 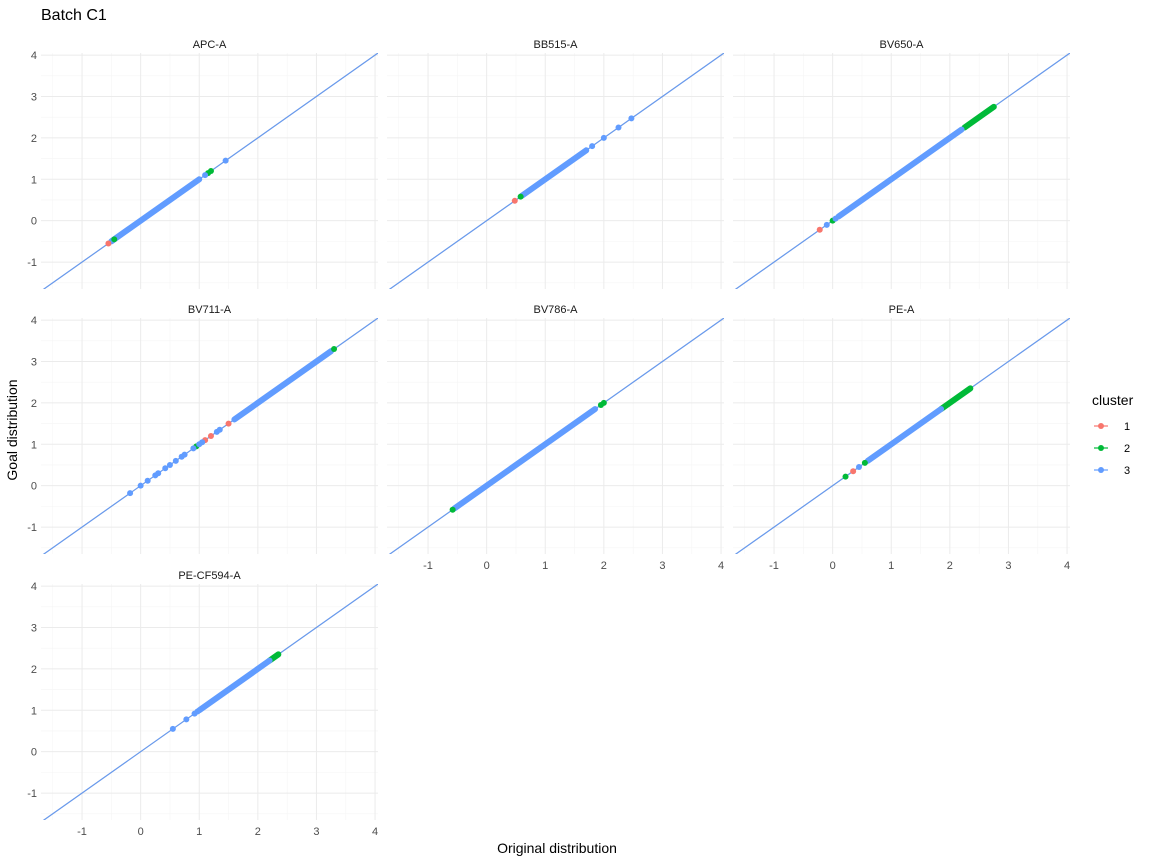 What do you see at coordinates (557, 848) in the screenshot?
I see `x-axis-title: Original distribution` at bounding box center [557, 848].